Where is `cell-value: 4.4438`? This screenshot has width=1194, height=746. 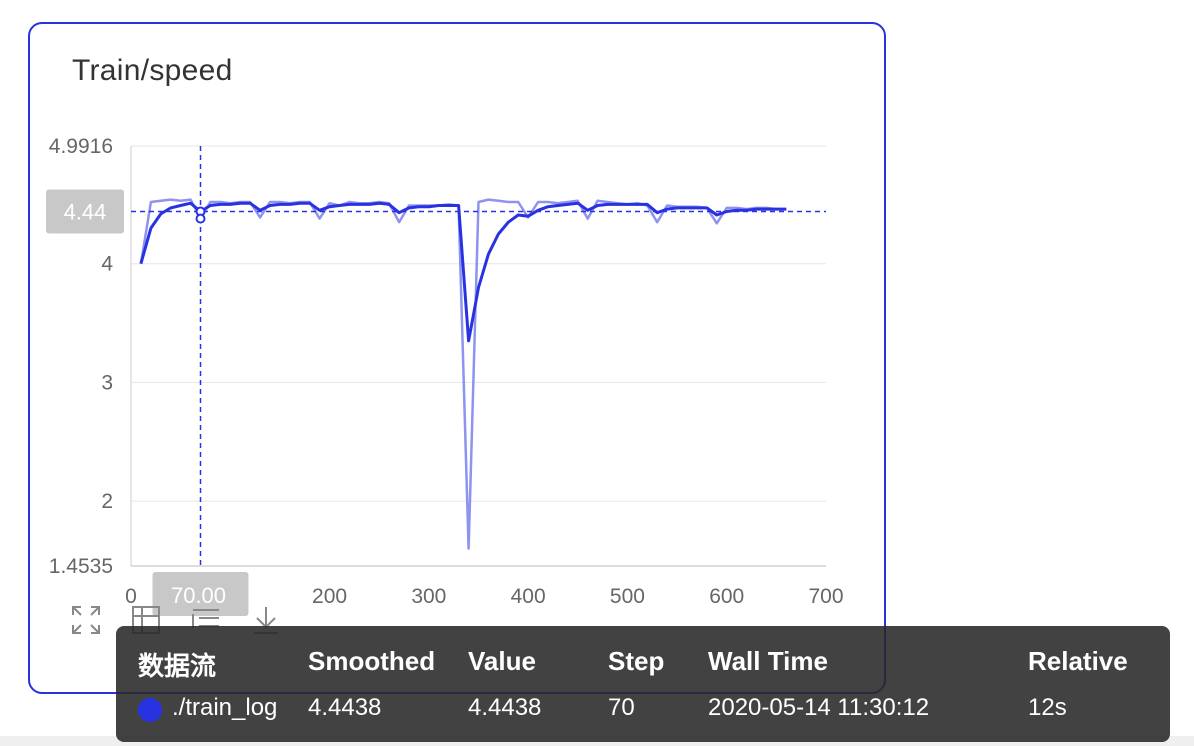 cell-value: 4.4438 is located at coordinates (505, 707).